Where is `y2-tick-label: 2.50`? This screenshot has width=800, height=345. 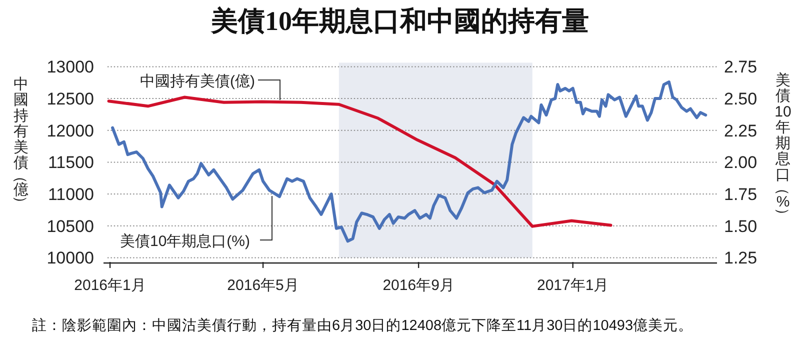
y2-tick-label: 2.50 is located at coordinates (741, 99).